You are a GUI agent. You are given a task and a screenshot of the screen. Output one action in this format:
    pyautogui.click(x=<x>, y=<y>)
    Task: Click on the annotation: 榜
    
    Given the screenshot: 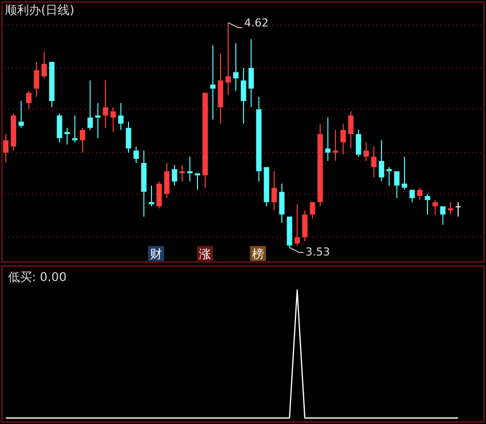 What is the action you would take?
    pyautogui.click(x=258, y=254)
    